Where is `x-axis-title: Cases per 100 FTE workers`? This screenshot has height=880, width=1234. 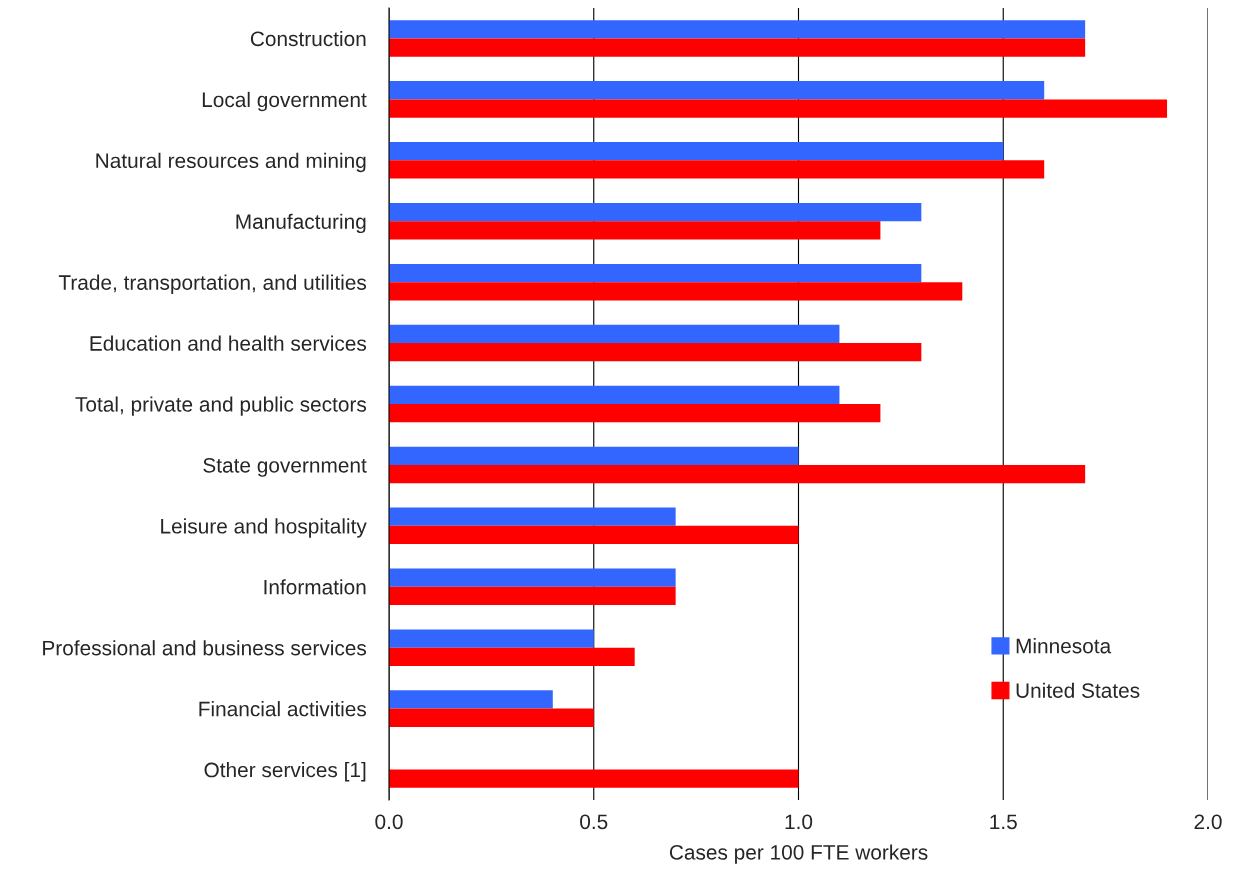
x-axis-title: Cases per 100 FTE workers is located at coordinates (798, 854).